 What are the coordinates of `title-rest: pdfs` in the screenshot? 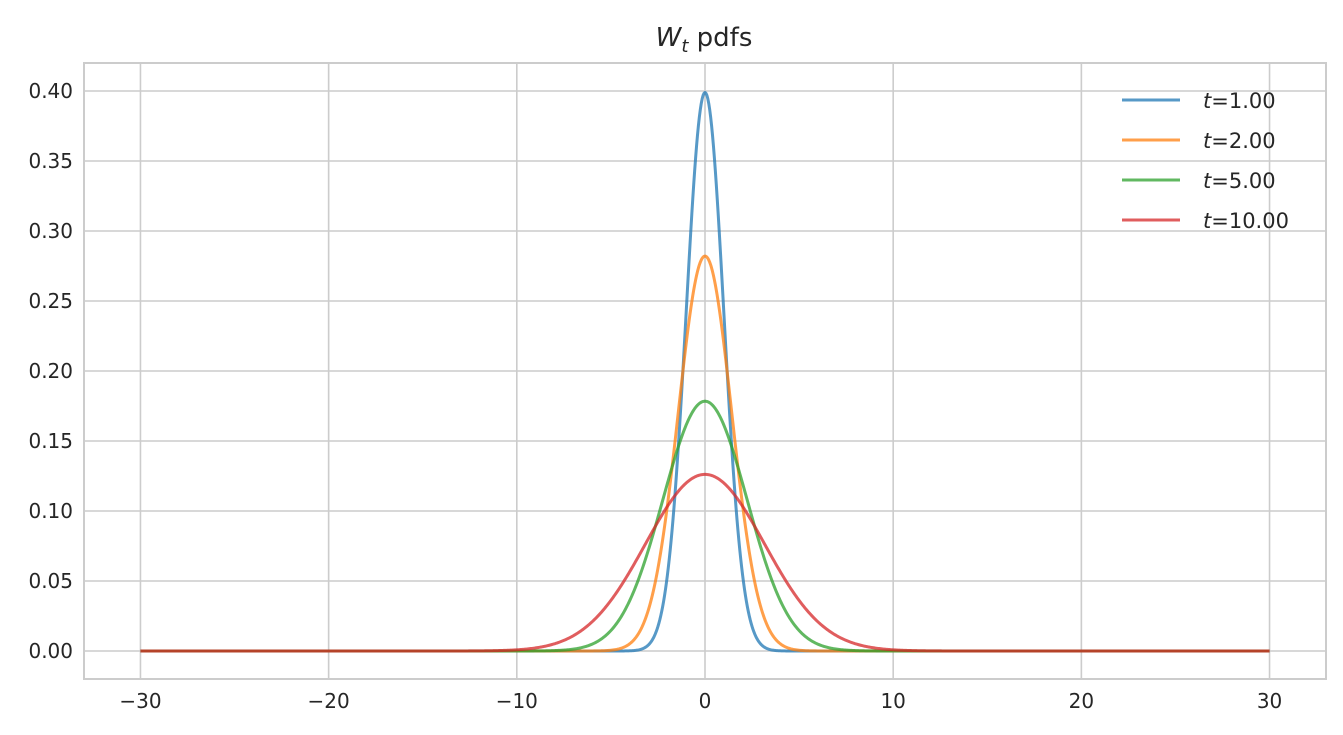 It's located at (720, 38).